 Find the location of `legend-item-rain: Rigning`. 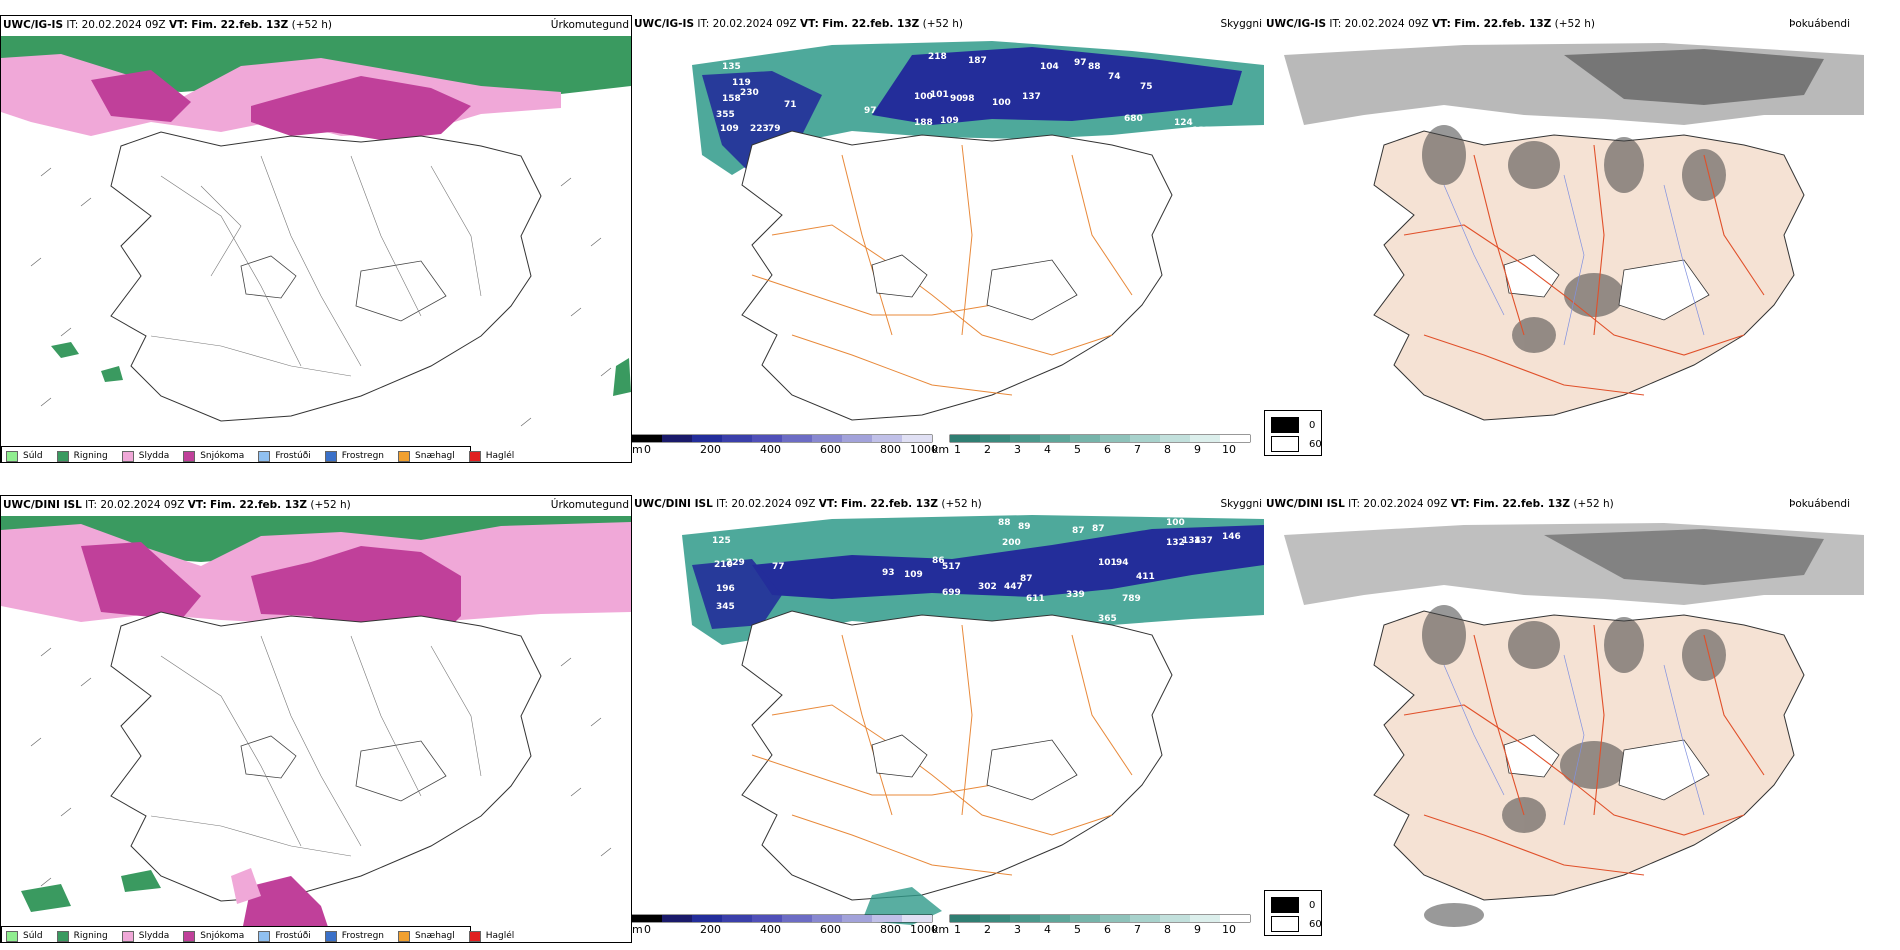

legend-item-rain: Rigning is located at coordinates (82, 456).